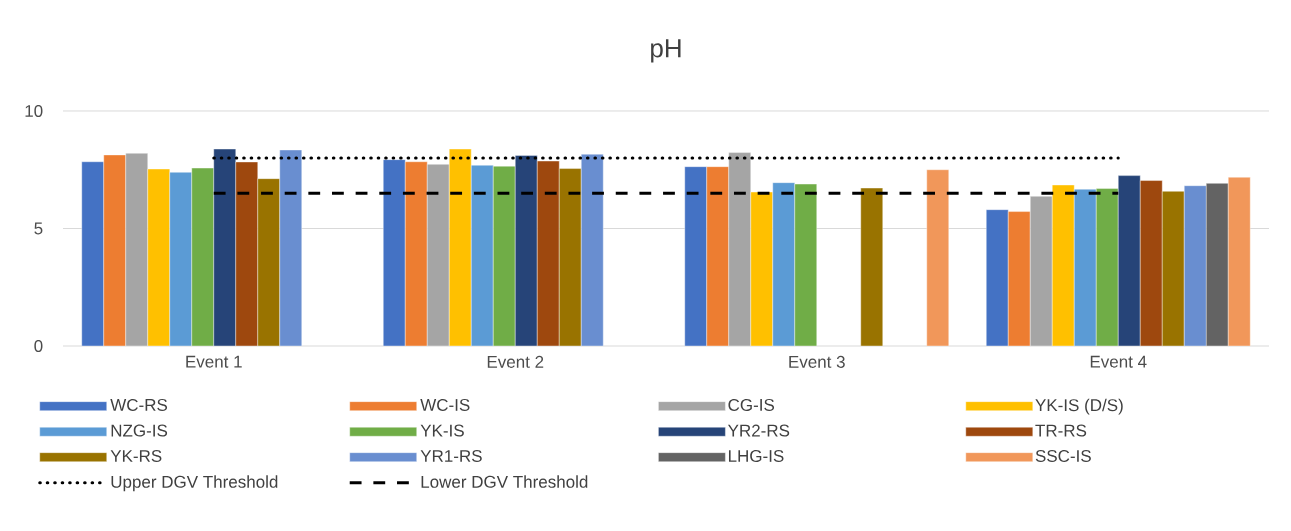  I want to click on y-tick-label: 0, so click(38, 346).